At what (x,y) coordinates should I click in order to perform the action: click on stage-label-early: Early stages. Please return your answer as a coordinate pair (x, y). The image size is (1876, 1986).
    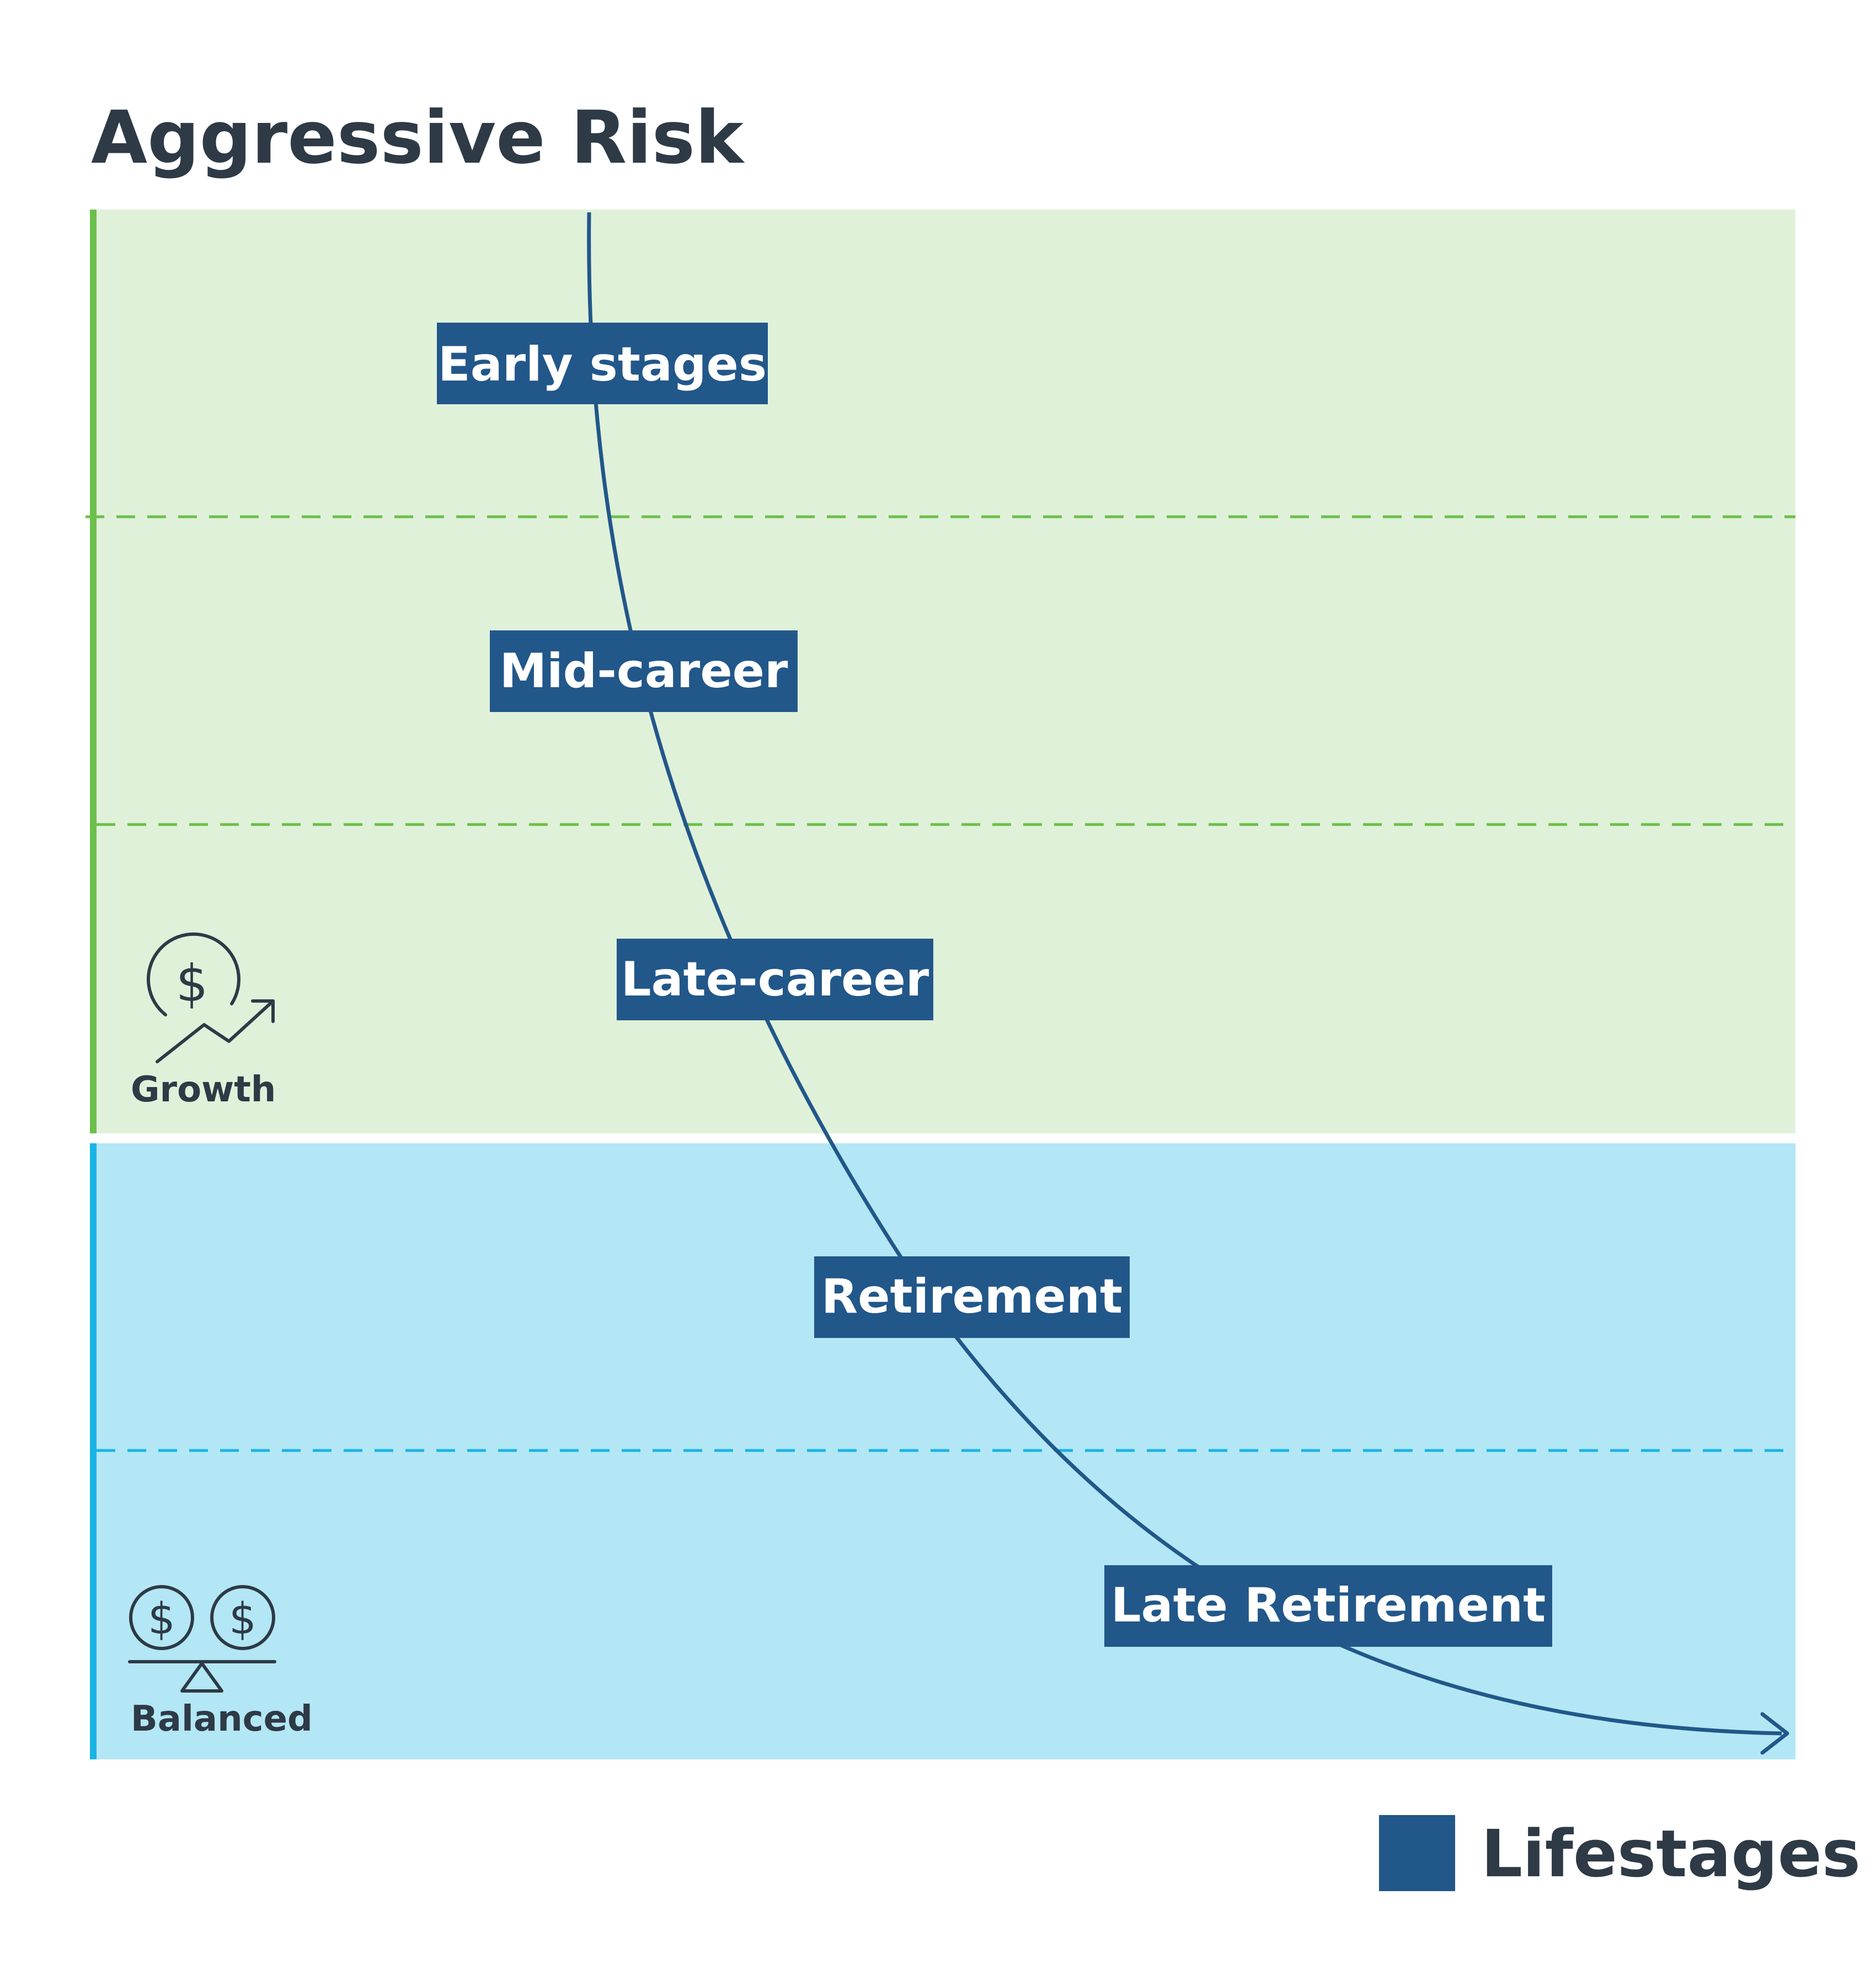
    Looking at the image, I should click on (602, 363).